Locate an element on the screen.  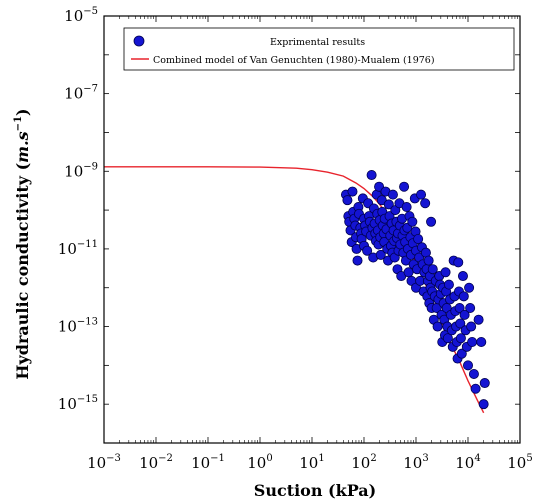
y-tick-label: 10⁻⁷ is located at coordinates (81, 93).